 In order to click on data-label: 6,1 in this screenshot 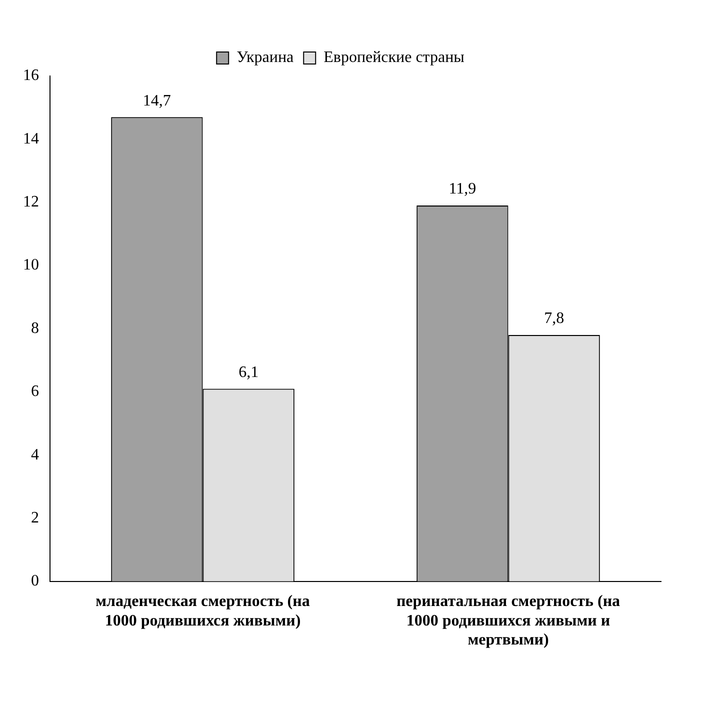, I will do `click(248, 372)`.